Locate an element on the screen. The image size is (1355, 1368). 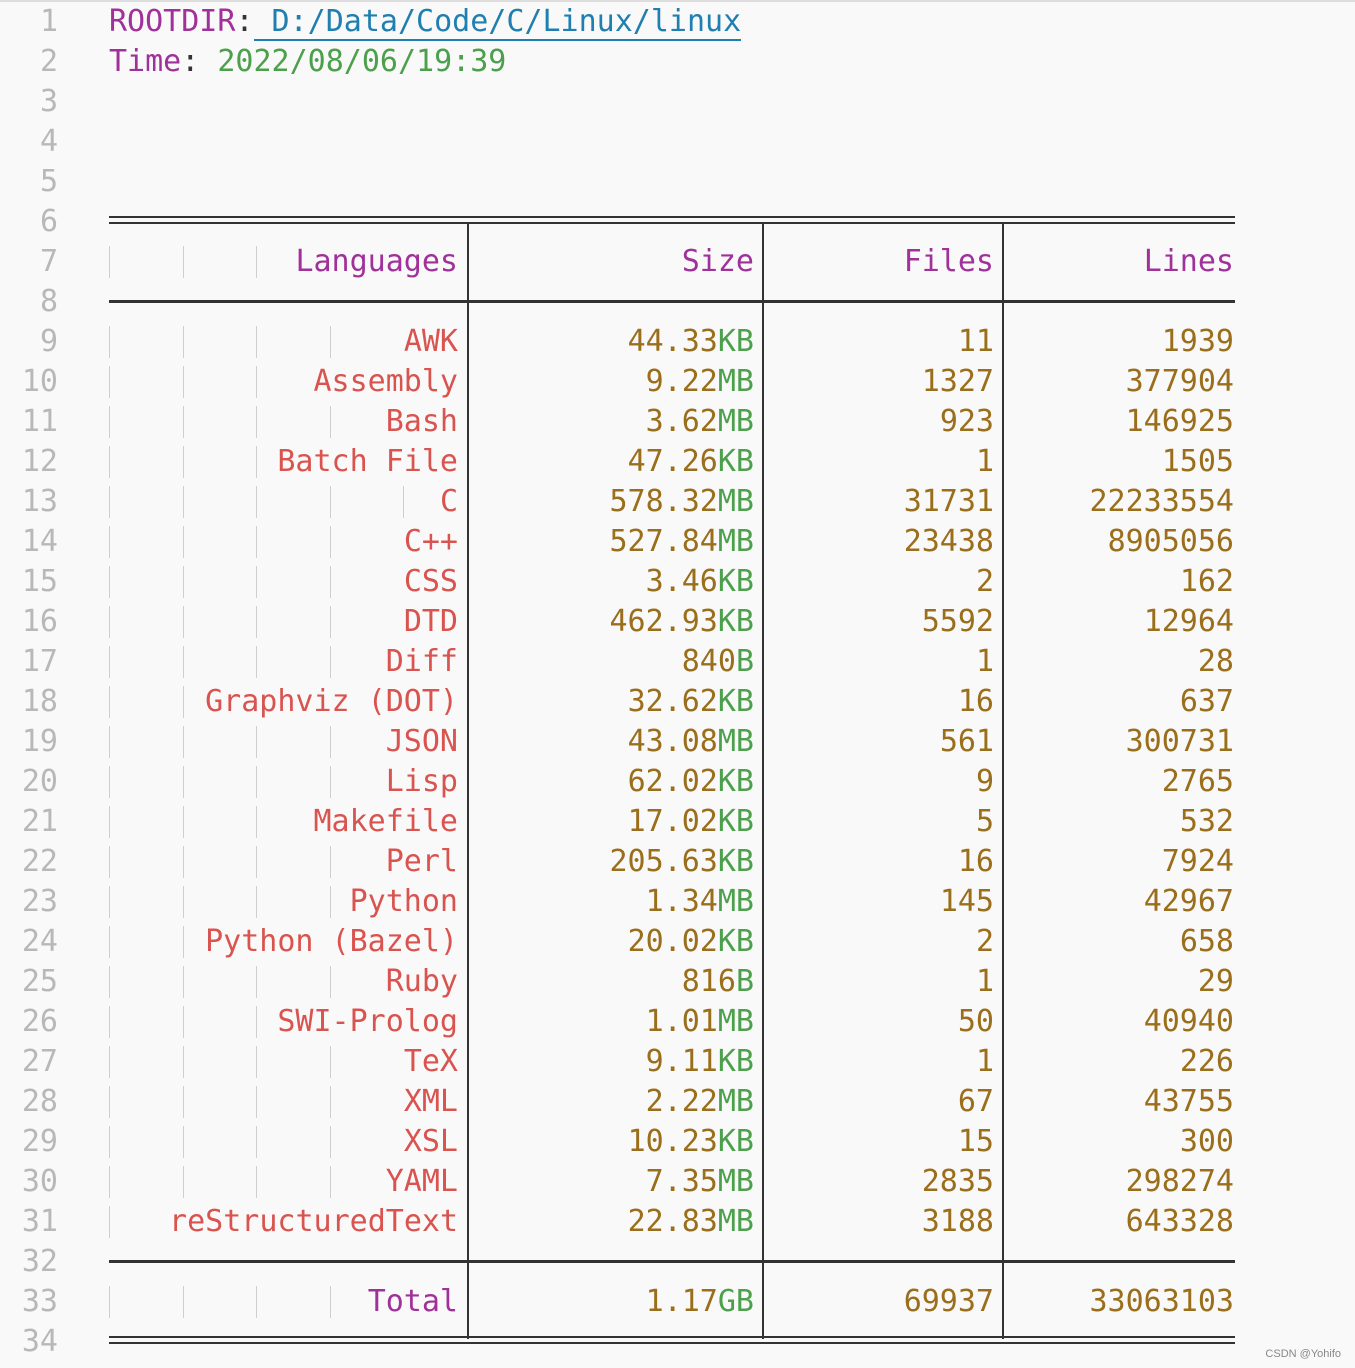
line-number: 19 is located at coordinates (39, 741).